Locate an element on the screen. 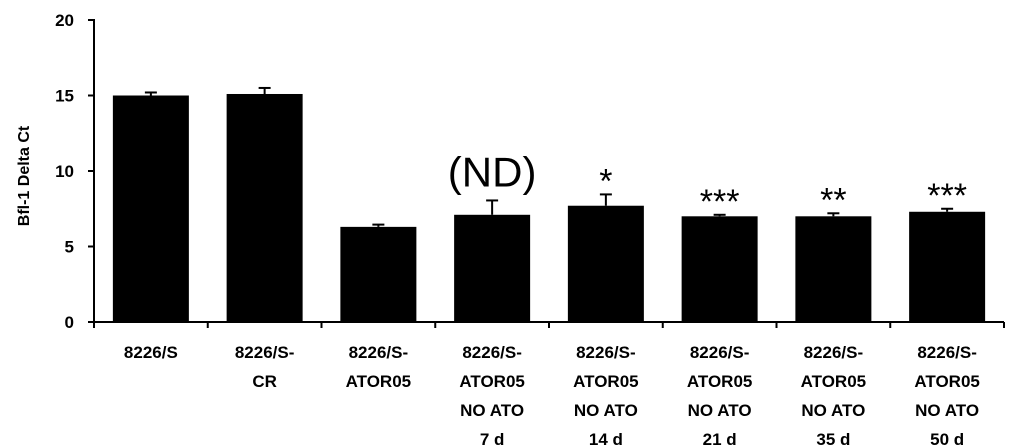  x-tick-label-line: CR is located at coordinates (264, 381).